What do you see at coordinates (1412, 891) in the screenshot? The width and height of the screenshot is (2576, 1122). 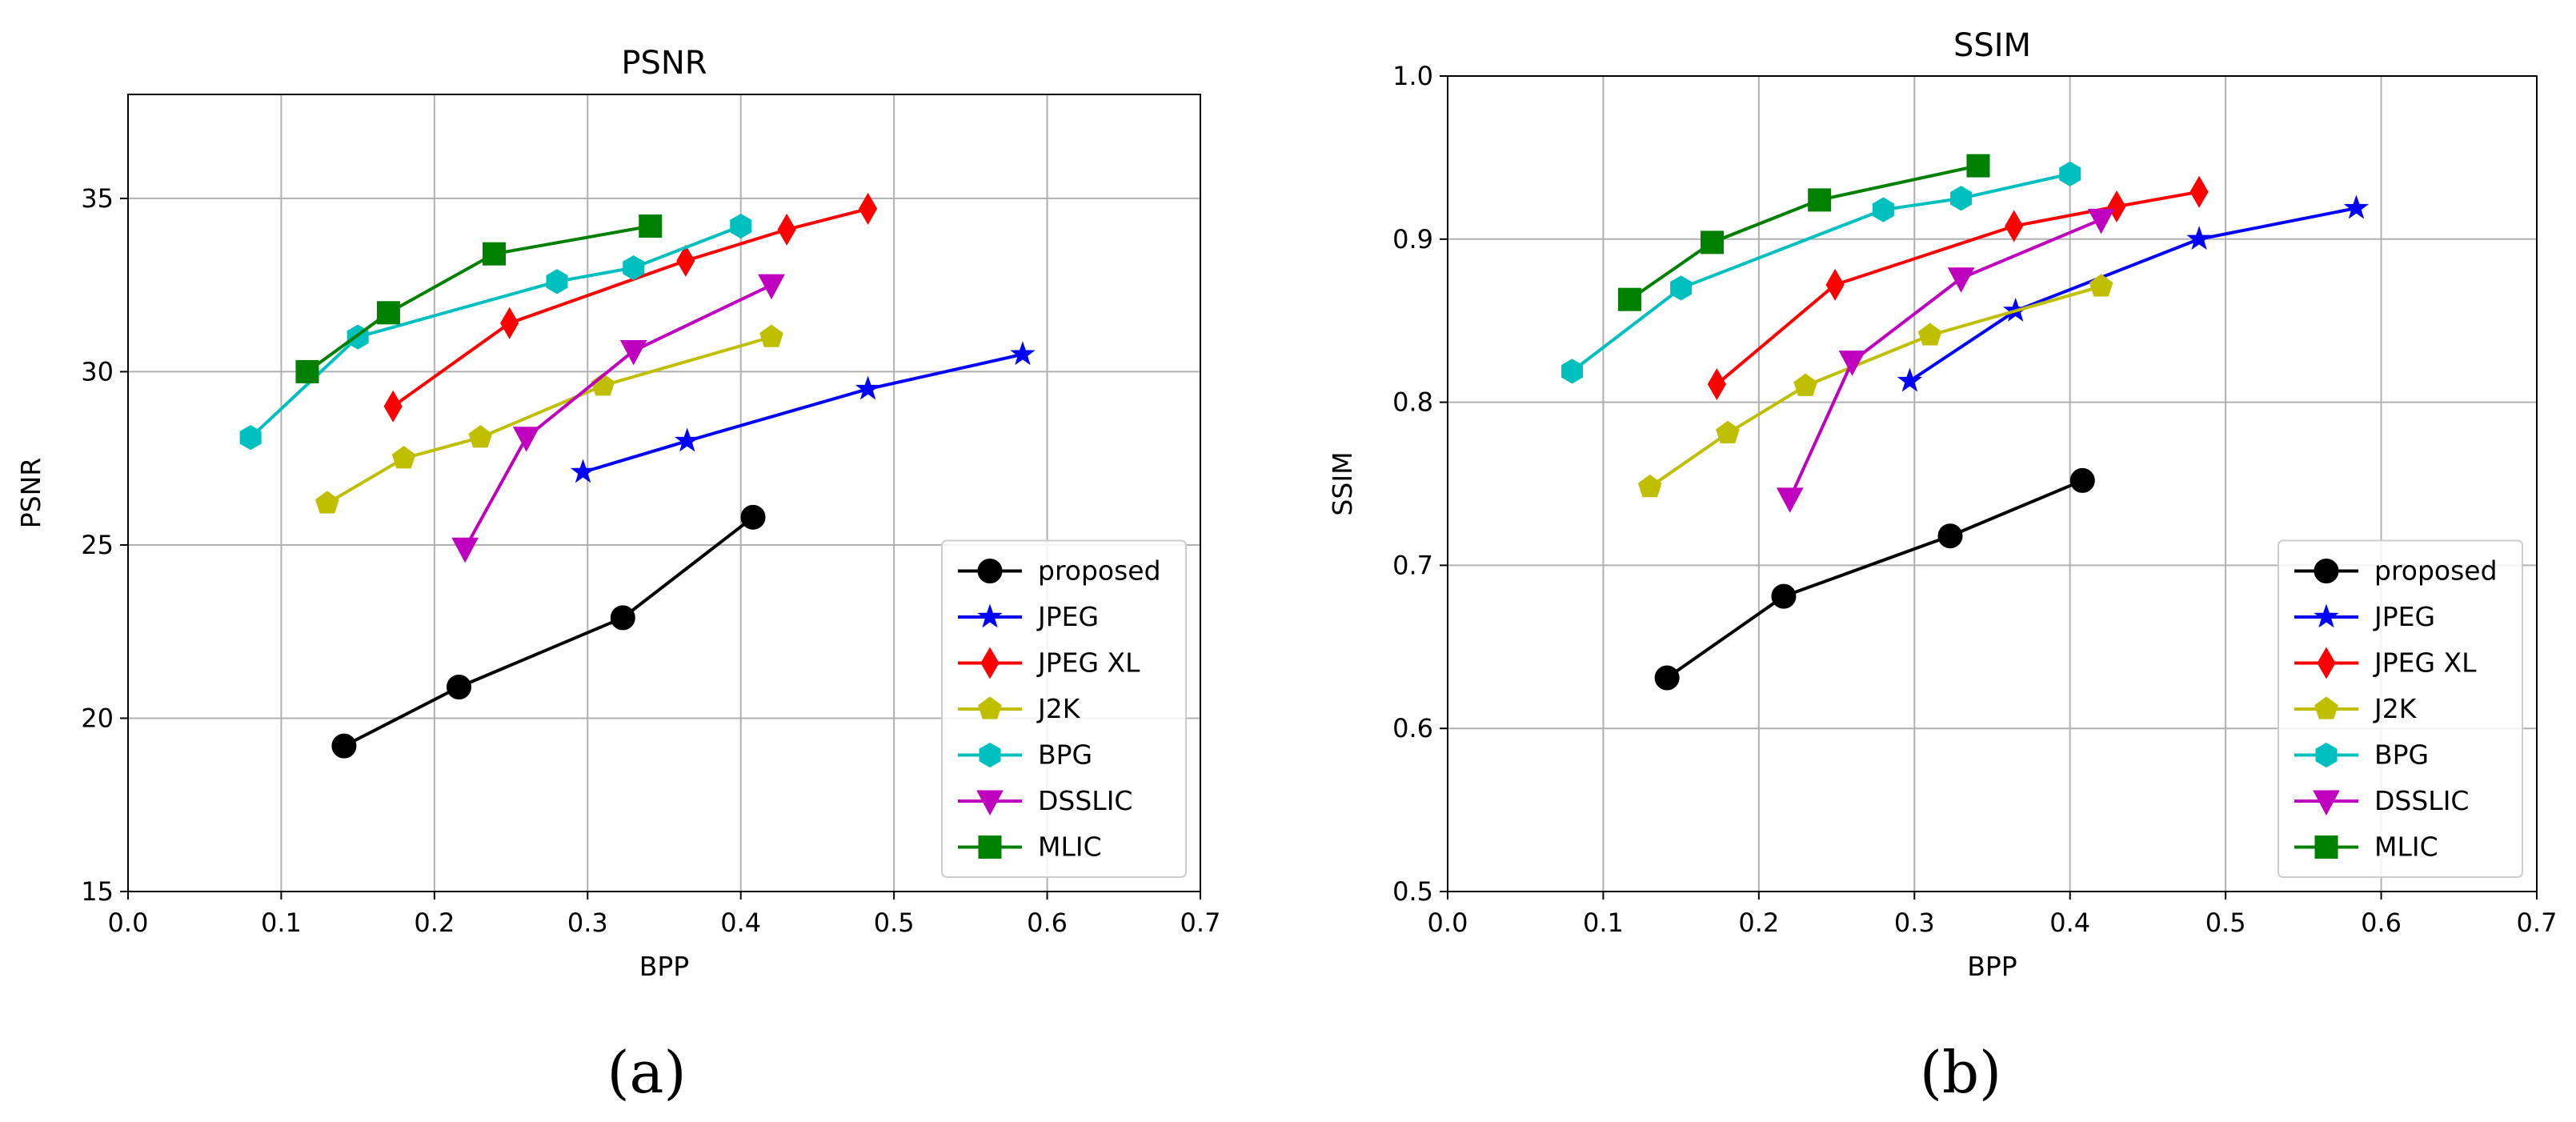 I see `y-tick-label: 0.5` at bounding box center [1412, 891].